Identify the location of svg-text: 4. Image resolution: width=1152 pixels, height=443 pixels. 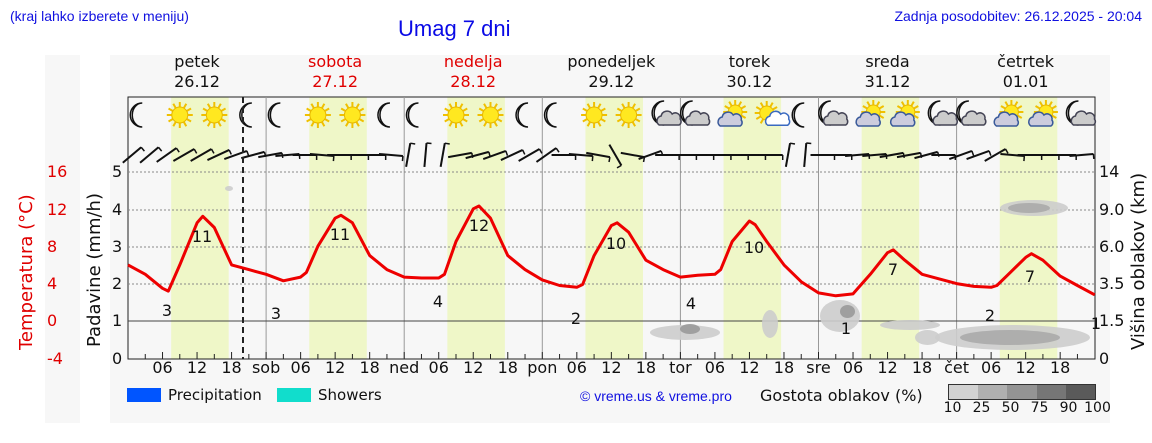
(438, 301).